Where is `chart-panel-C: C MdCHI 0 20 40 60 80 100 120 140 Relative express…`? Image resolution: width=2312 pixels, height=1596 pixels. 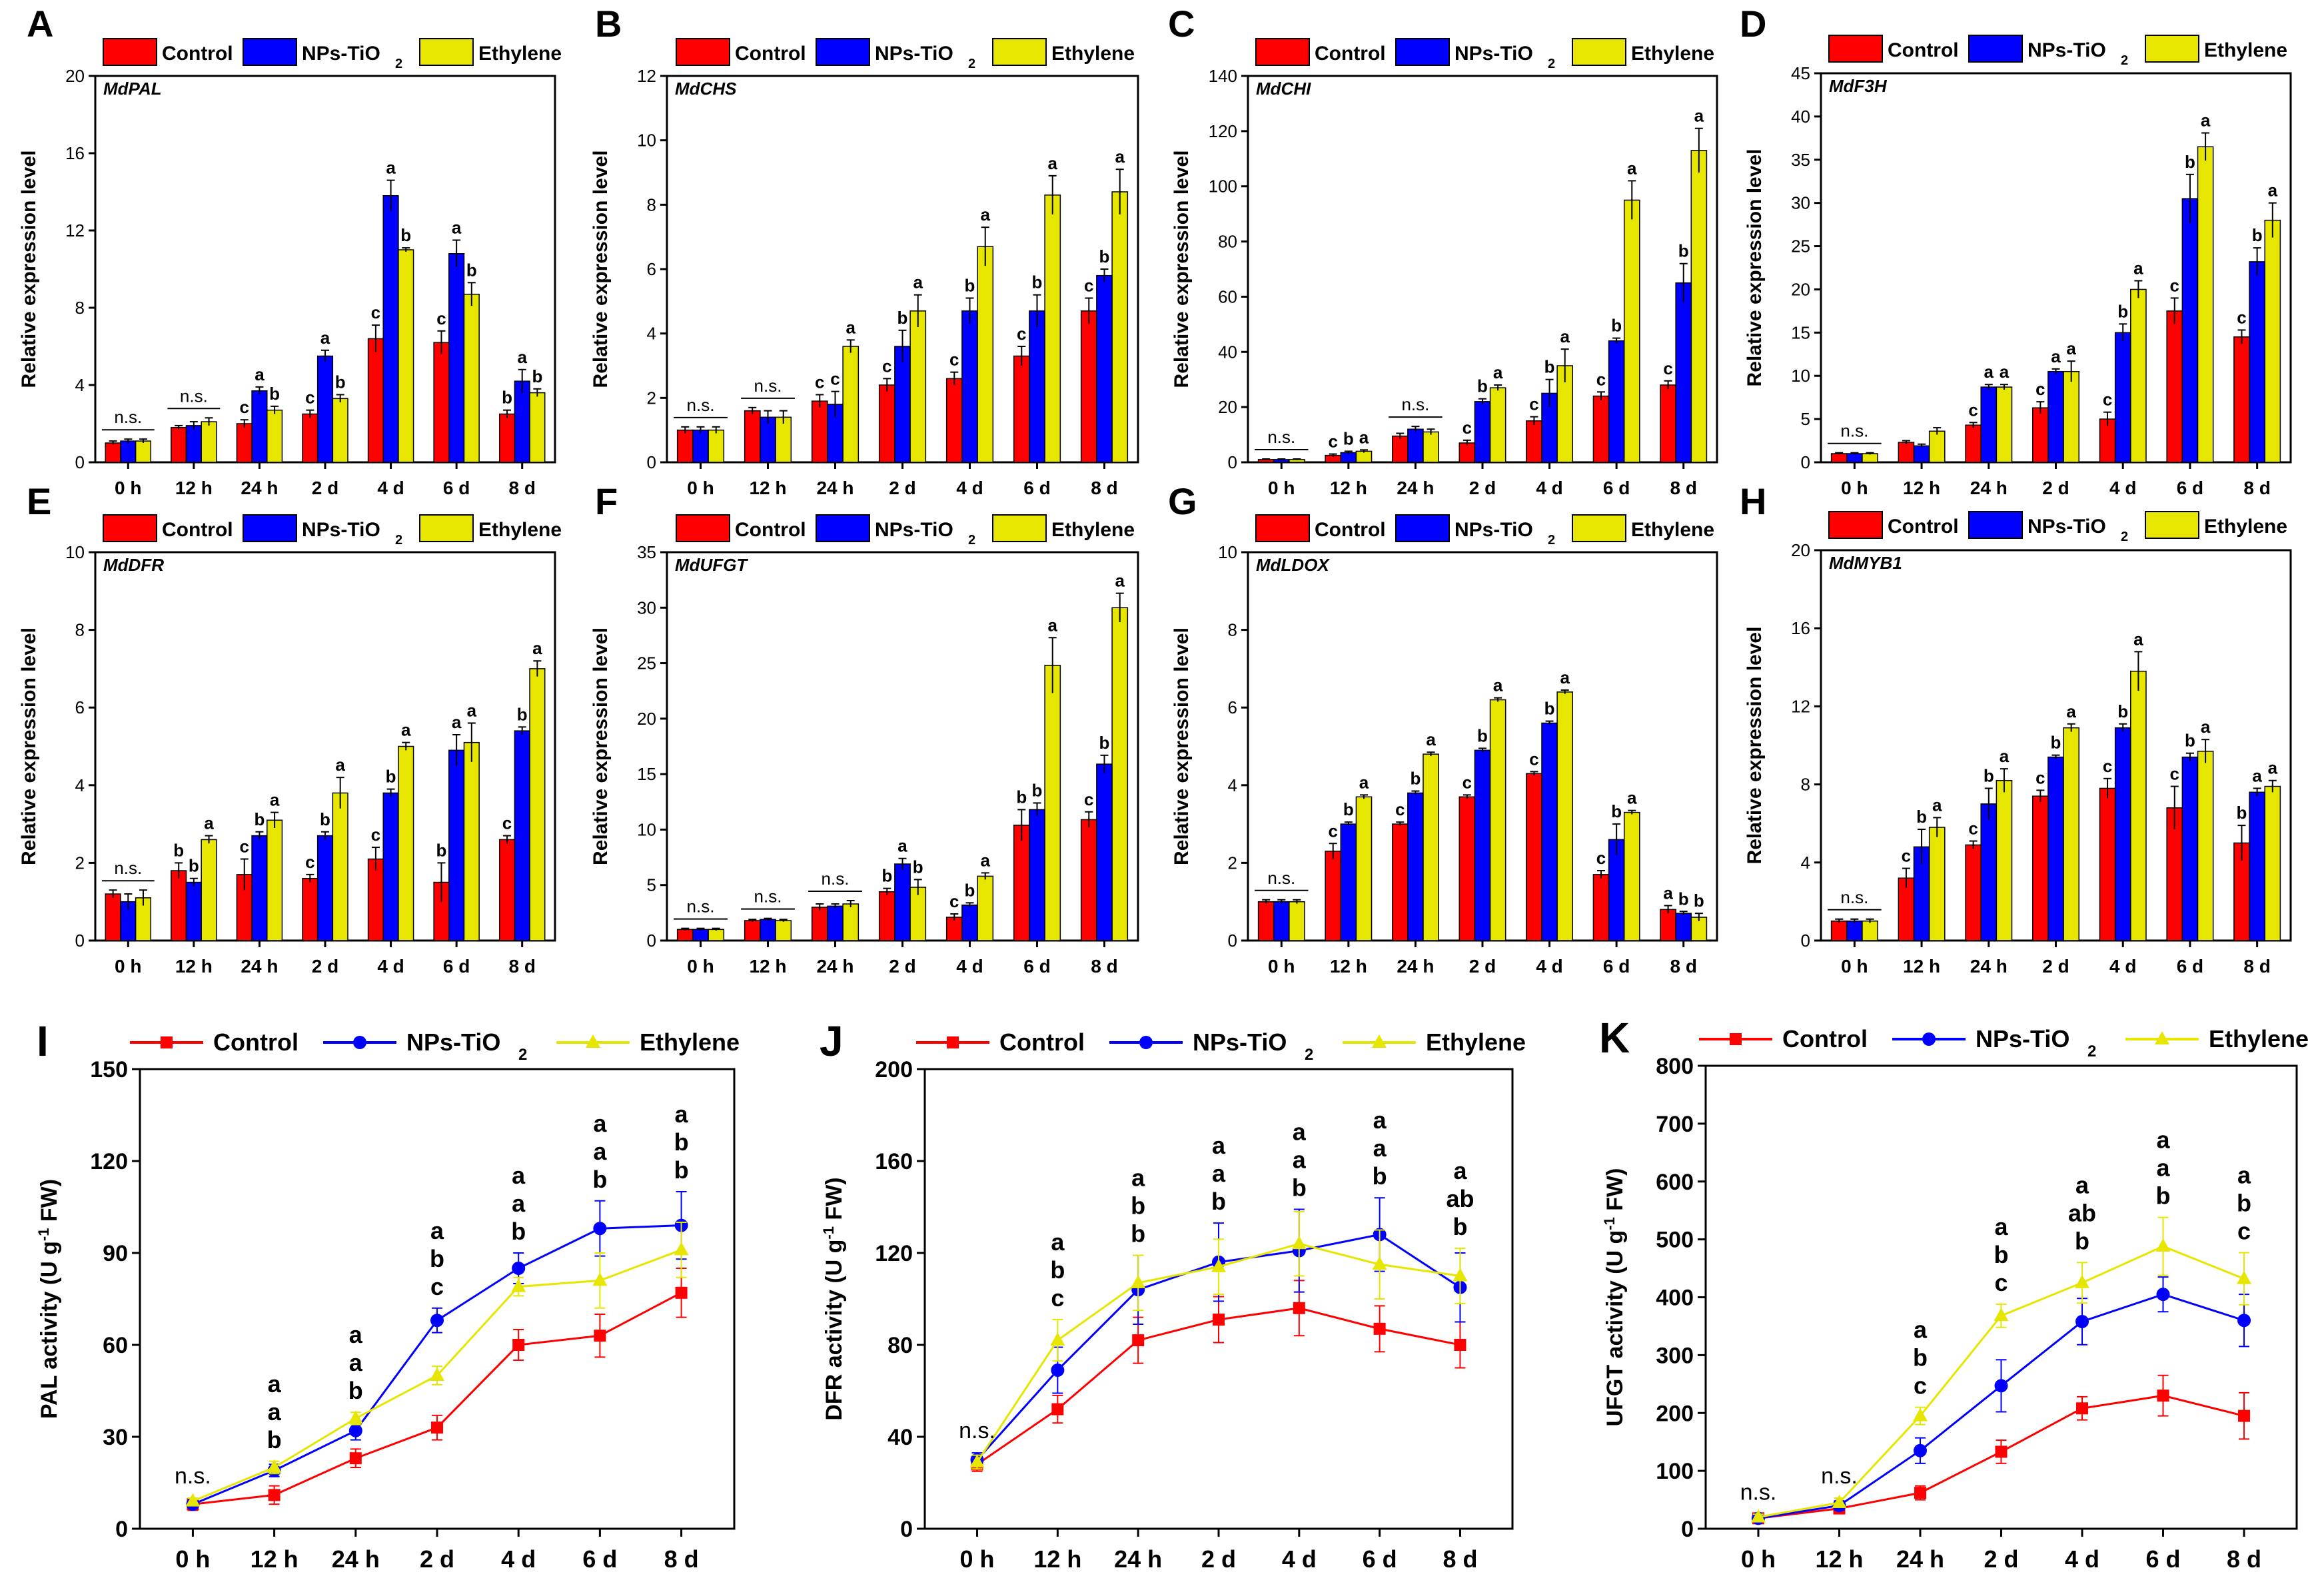
chart-panel-C: C MdCHI 0 20 40 60 80 100 120 140 Relative express… is located at coordinates (1443, 250).